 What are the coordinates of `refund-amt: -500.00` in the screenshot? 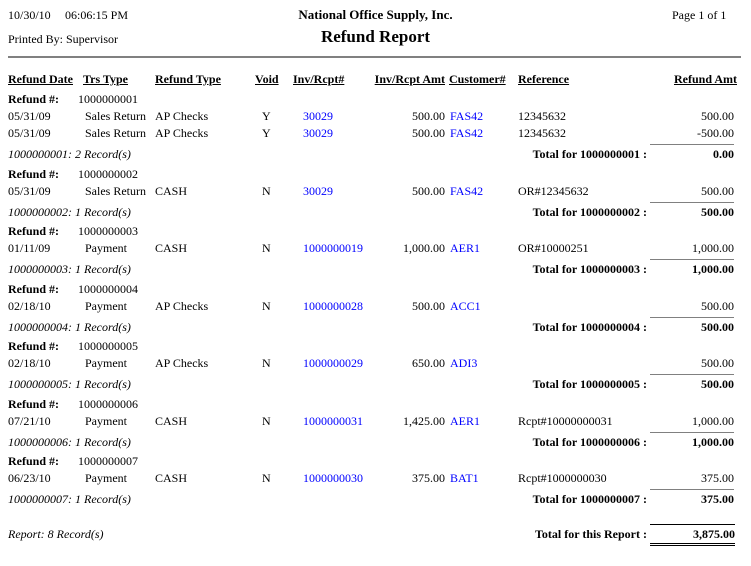 It's located at (715, 133).